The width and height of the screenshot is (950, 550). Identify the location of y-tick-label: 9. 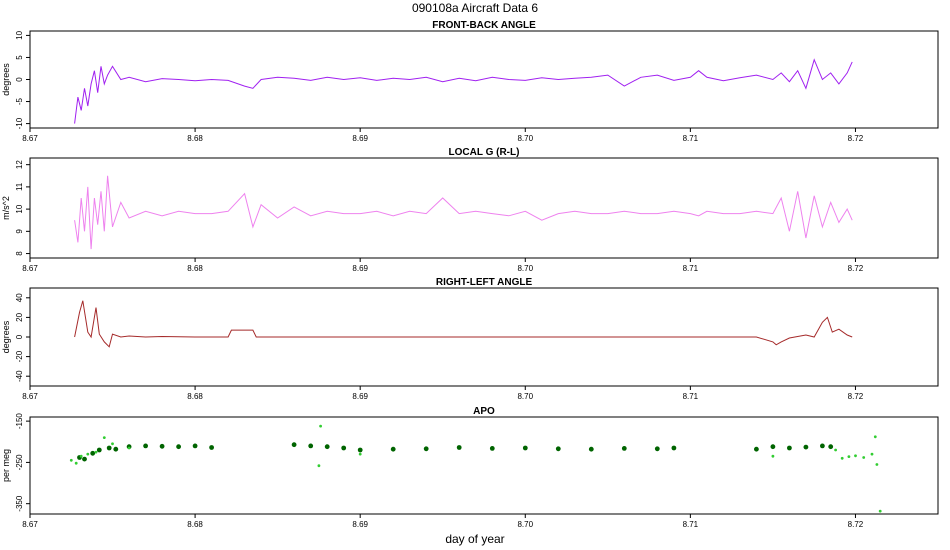
(19, 231).